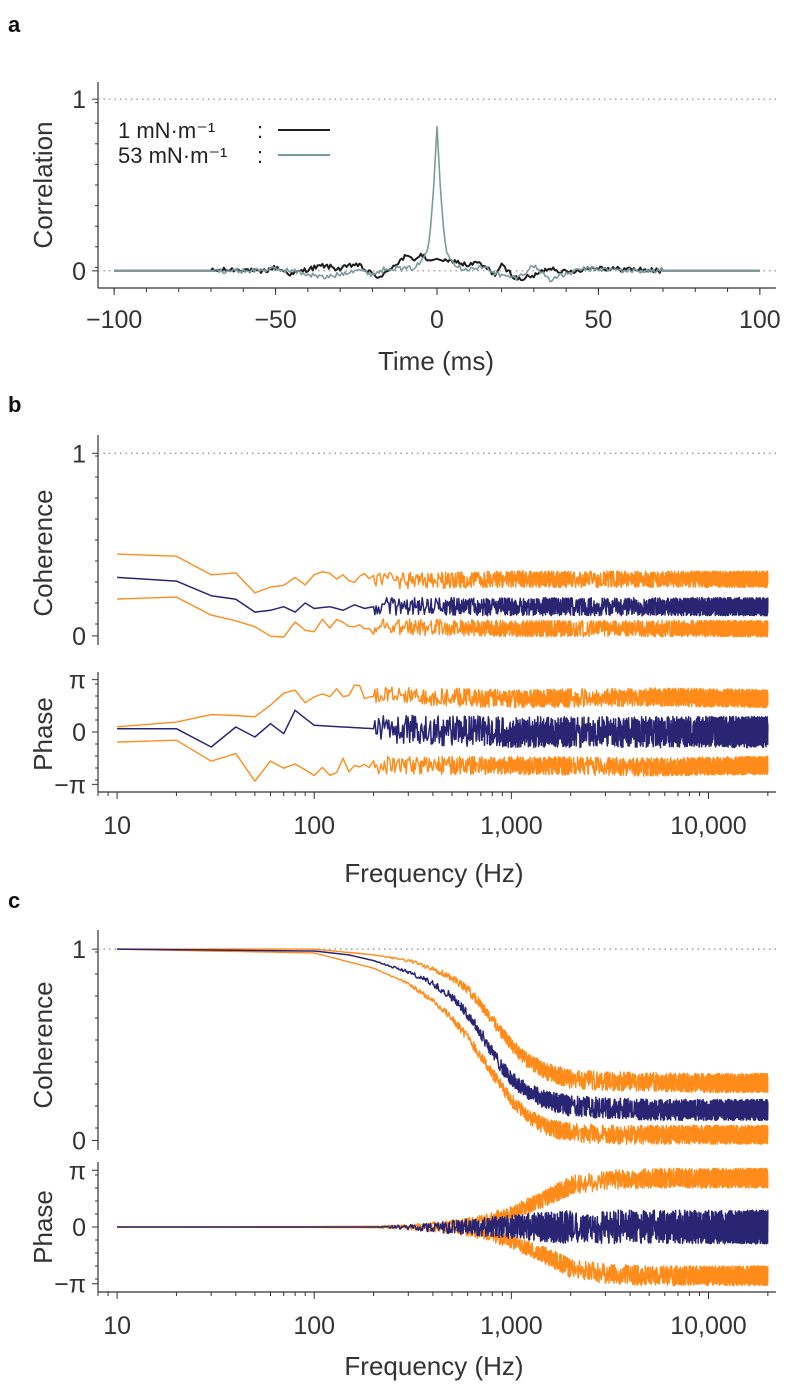 The height and width of the screenshot is (1397, 803). I want to click on panel-b-phase-lower-bound-line, so click(443, 760).